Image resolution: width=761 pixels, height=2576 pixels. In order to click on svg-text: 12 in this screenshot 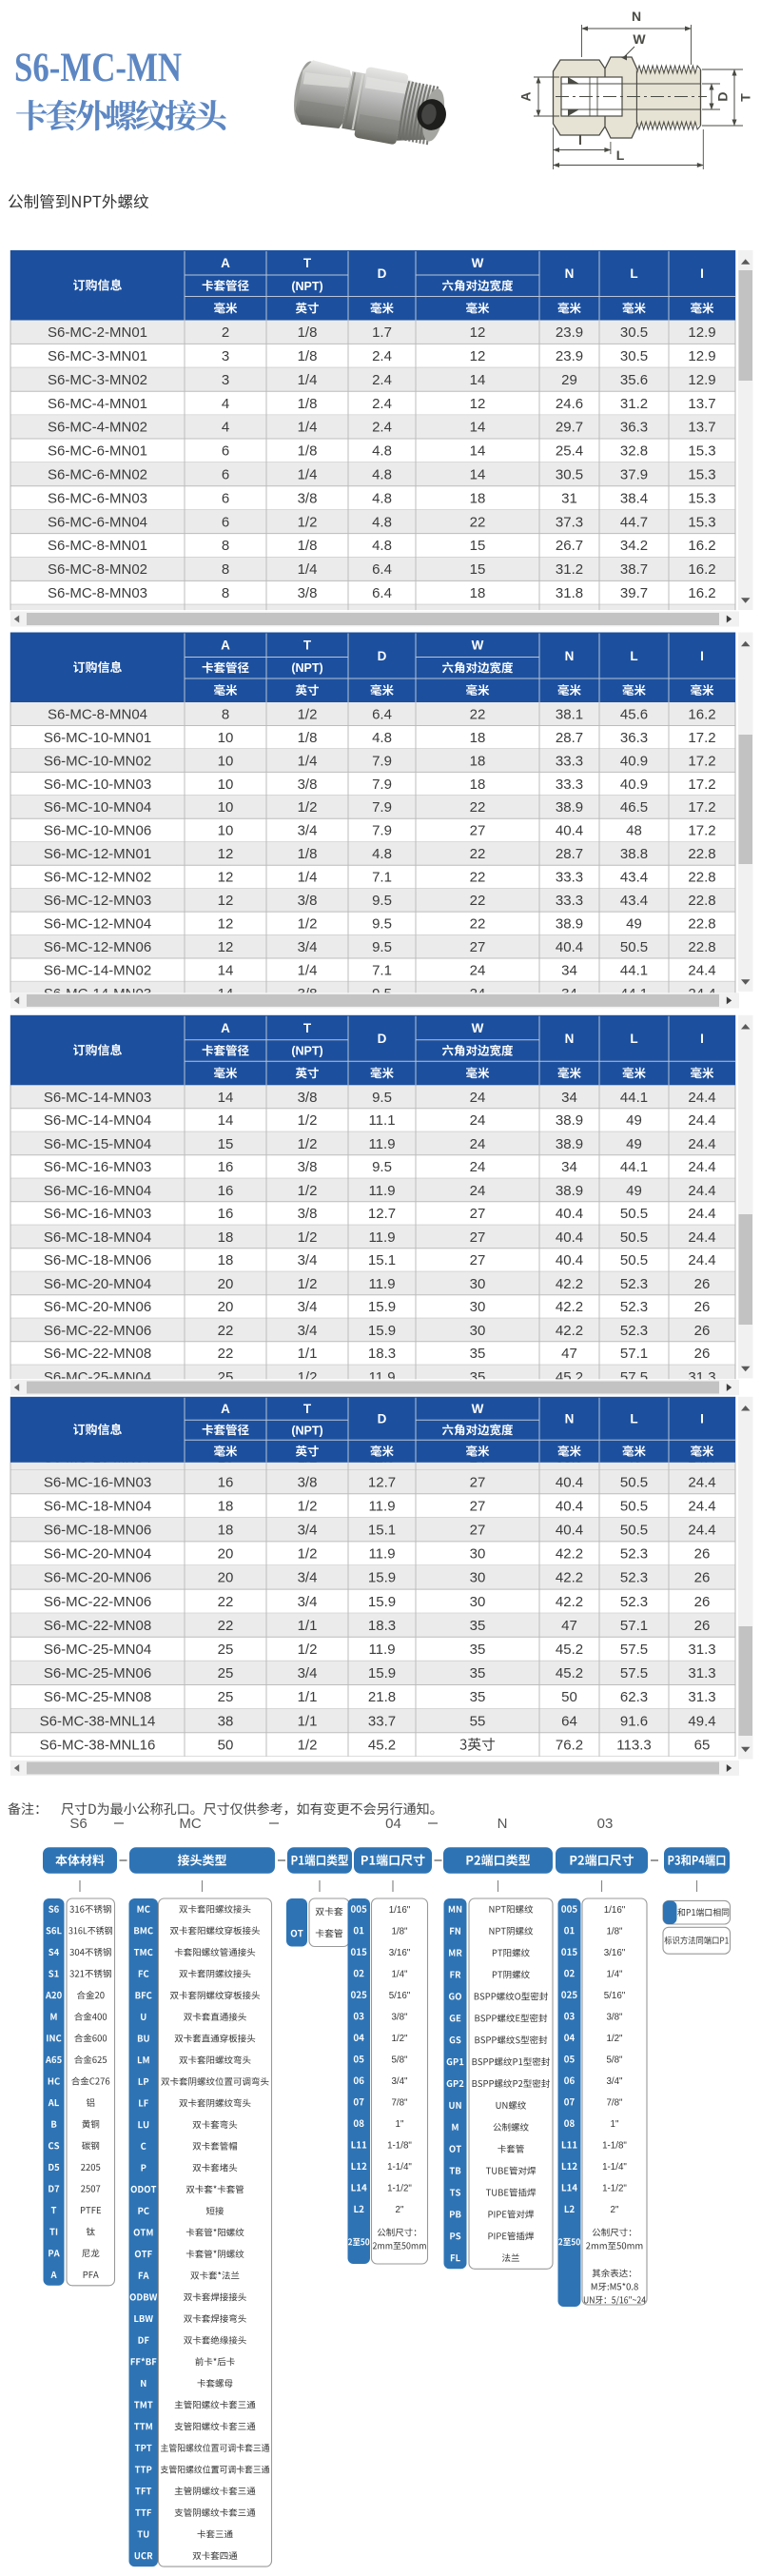, I will do `click(226, 924)`.